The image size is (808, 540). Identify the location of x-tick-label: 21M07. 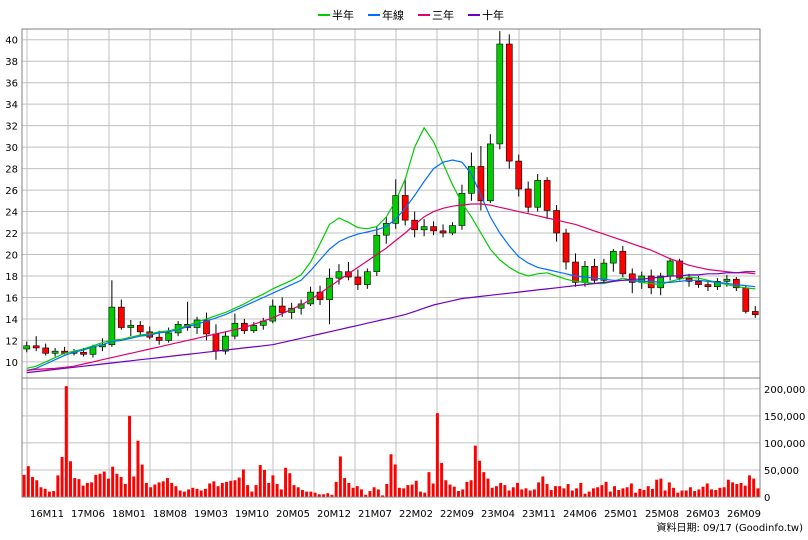
(375, 514).